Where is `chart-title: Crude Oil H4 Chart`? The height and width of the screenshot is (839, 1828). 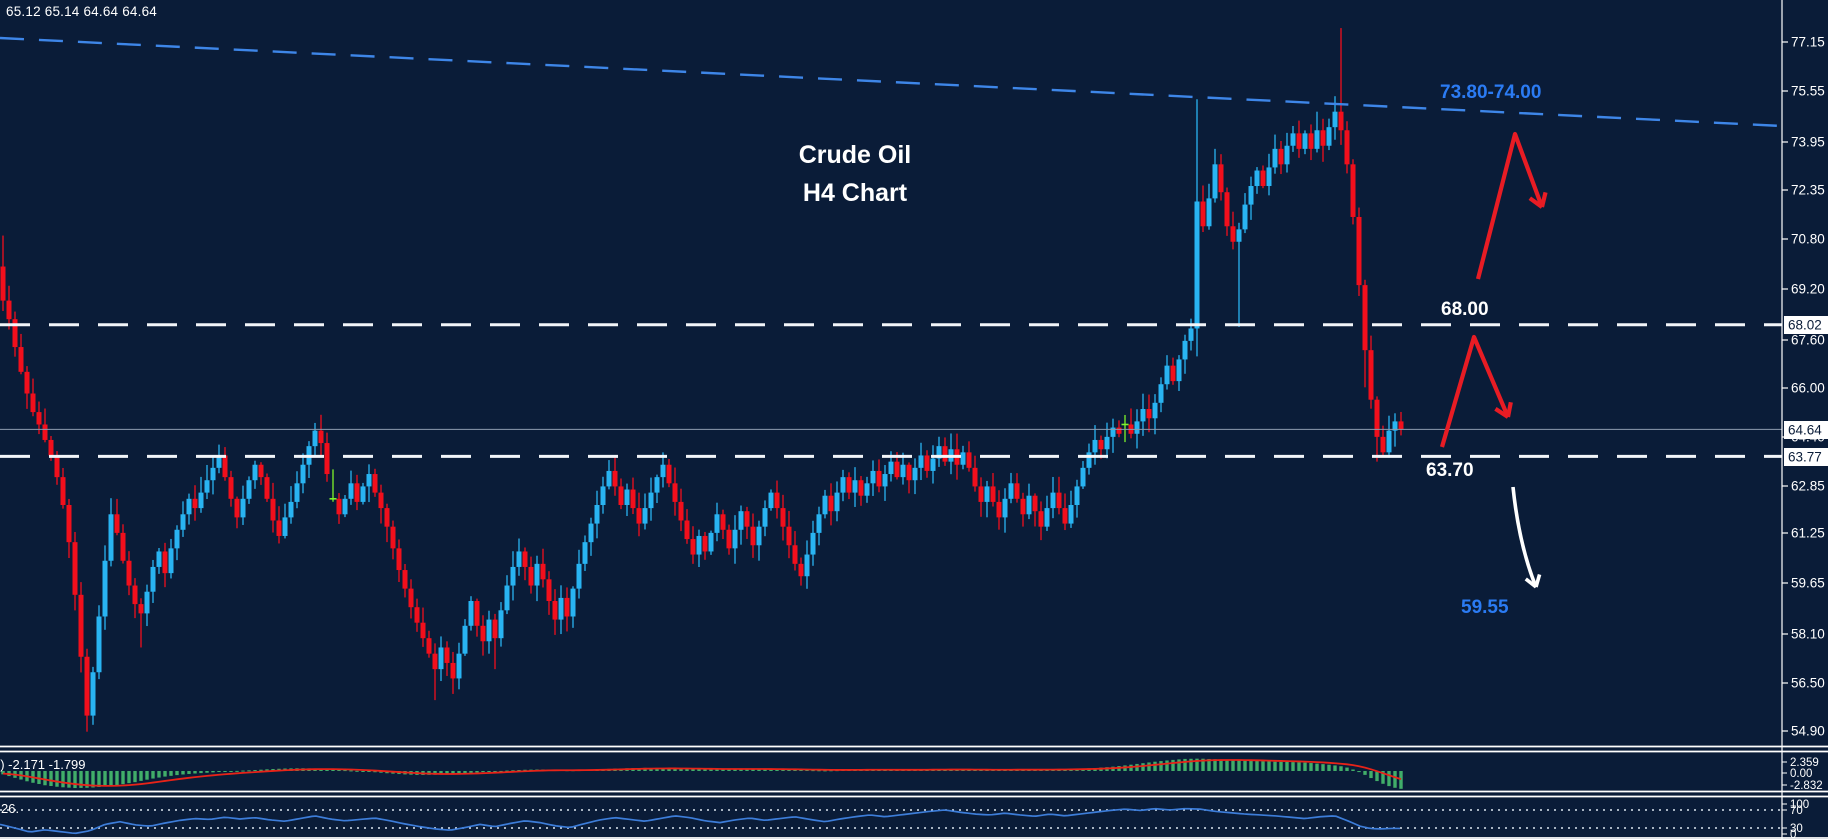
chart-title: Crude Oil H4 Chart is located at coordinates (855, 174).